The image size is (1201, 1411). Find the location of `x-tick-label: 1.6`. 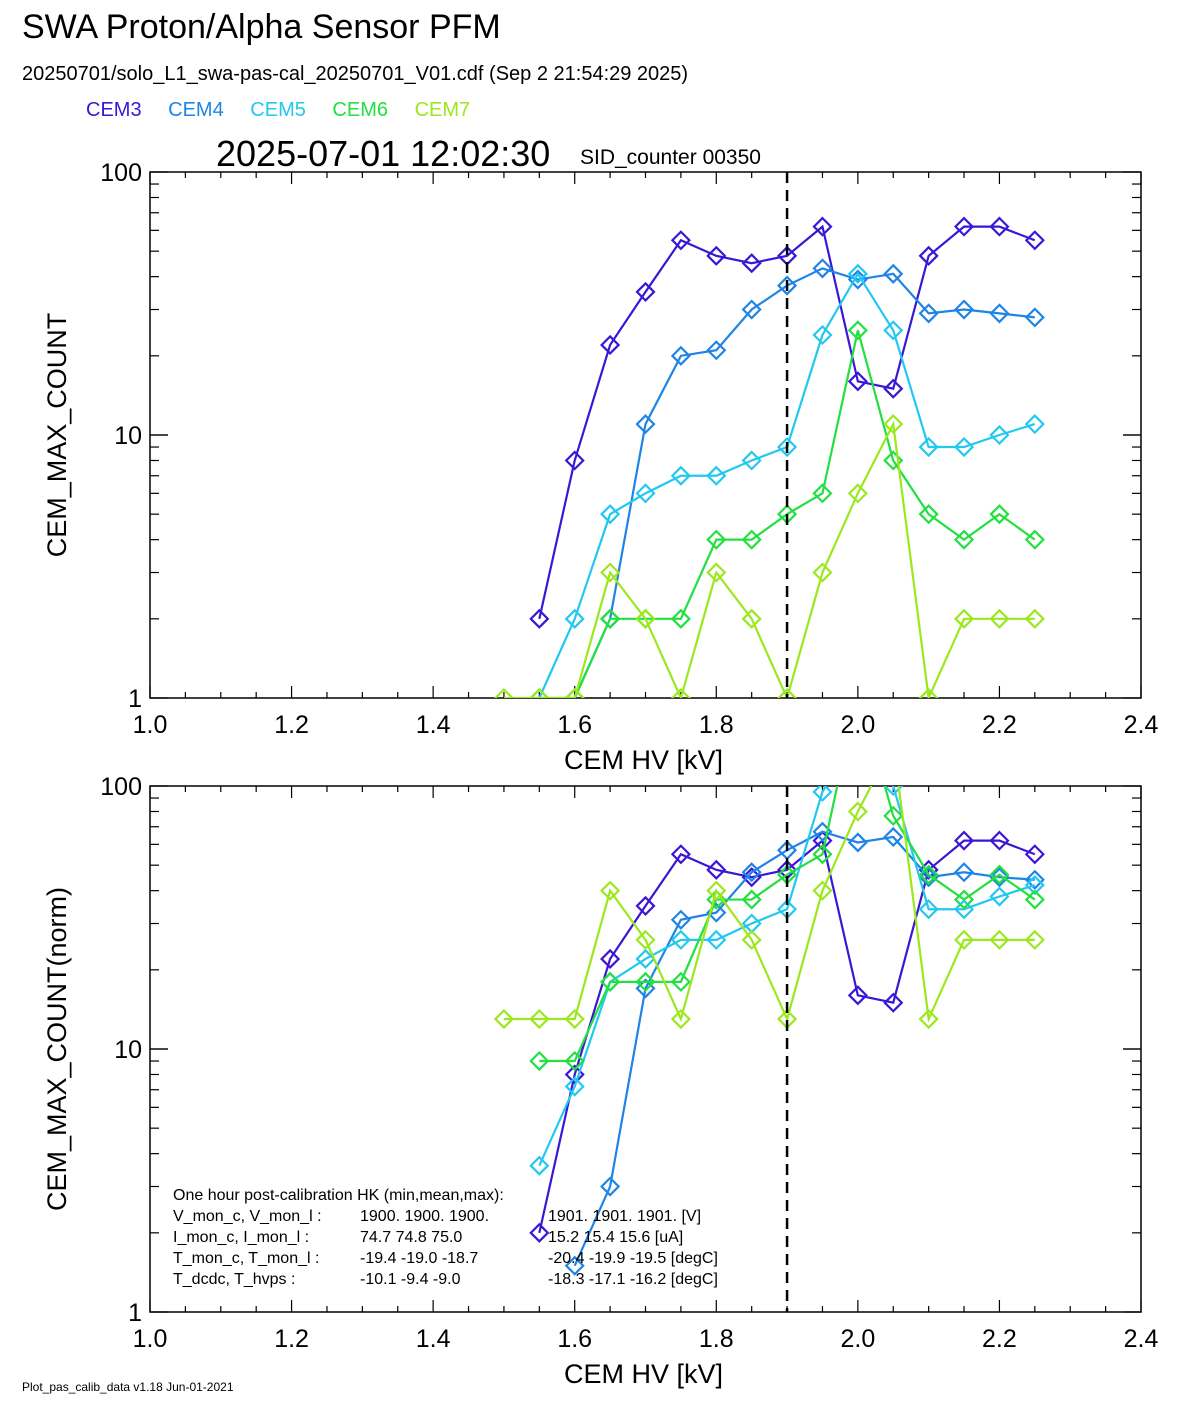

x-tick-label: 1.6 is located at coordinates (574, 725).